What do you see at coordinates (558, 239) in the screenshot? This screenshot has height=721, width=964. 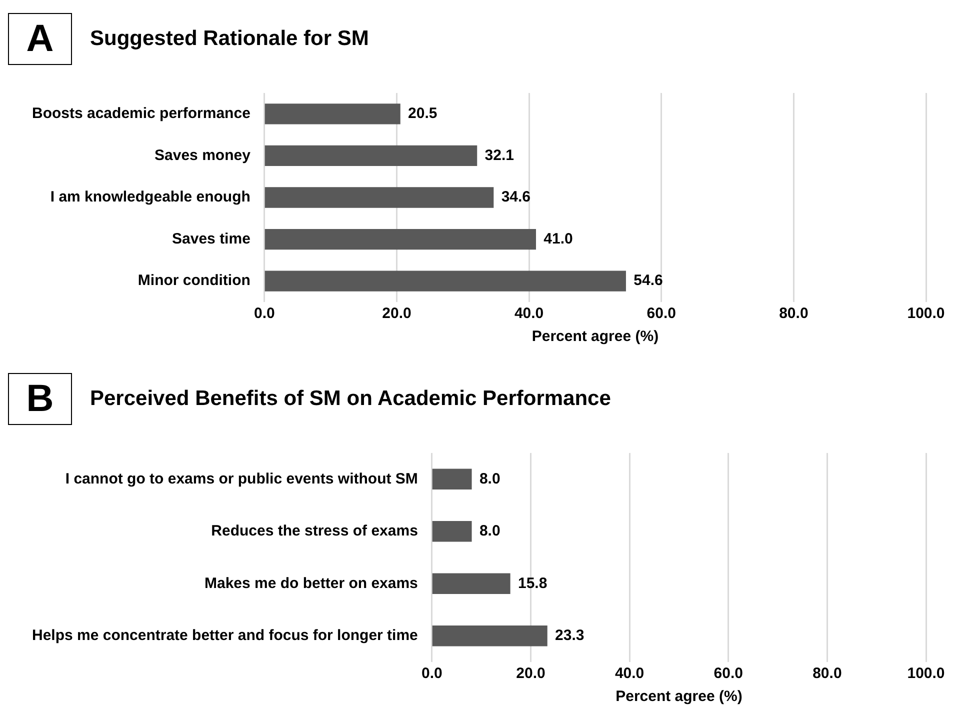 I see `data-label: 41.0` at bounding box center [558, 239].